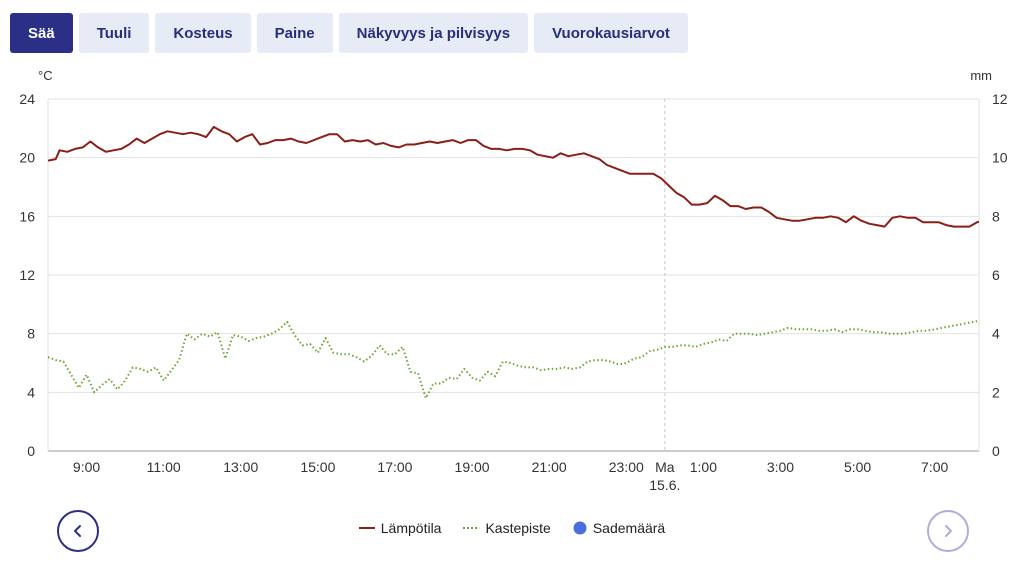  Describe the element at coordinates (981, 75) in the screenshot. I see `y-right-unit: mm` at that location.